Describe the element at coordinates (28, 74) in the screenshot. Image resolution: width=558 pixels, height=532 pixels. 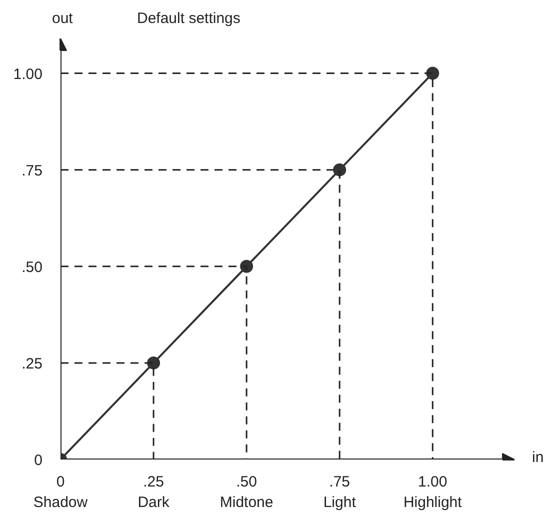
I see `y-tick-label: 1.00` at that location.